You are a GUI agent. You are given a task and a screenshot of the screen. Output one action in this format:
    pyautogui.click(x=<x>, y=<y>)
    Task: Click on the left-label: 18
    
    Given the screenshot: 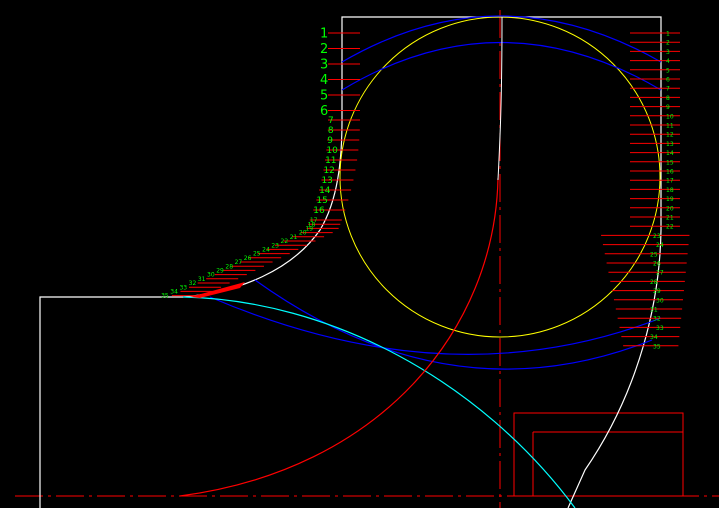 What is the action you would take?
    pyautogui.click(x=312, y=224)
    